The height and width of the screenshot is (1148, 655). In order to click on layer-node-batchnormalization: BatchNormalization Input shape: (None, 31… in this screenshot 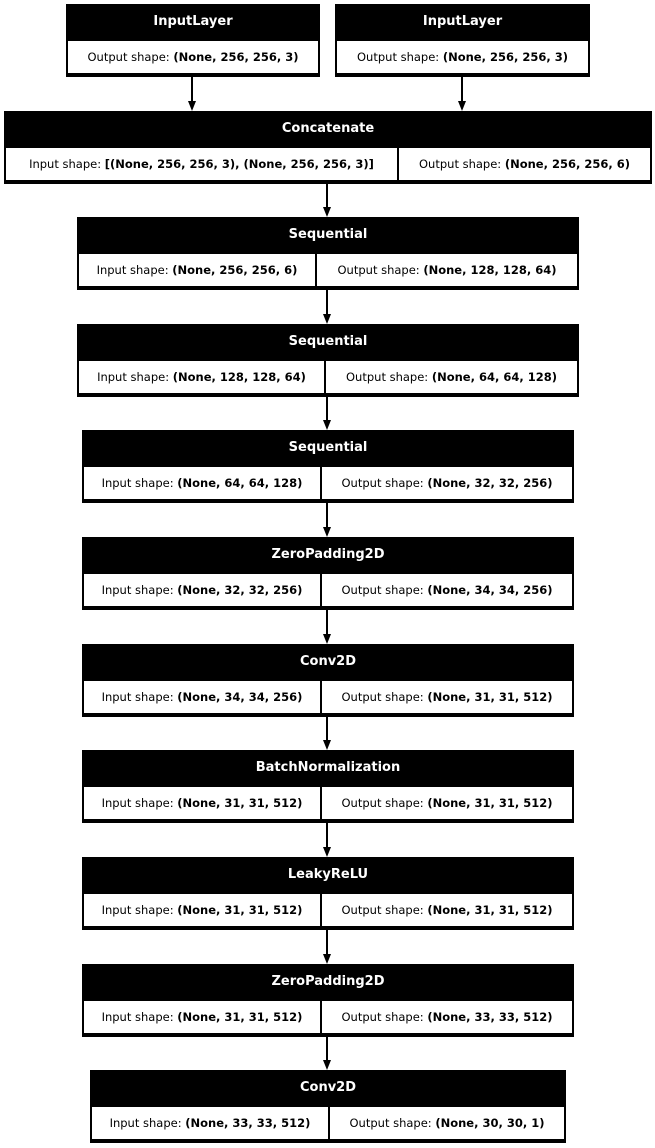, I will do `click(328, 786)`.